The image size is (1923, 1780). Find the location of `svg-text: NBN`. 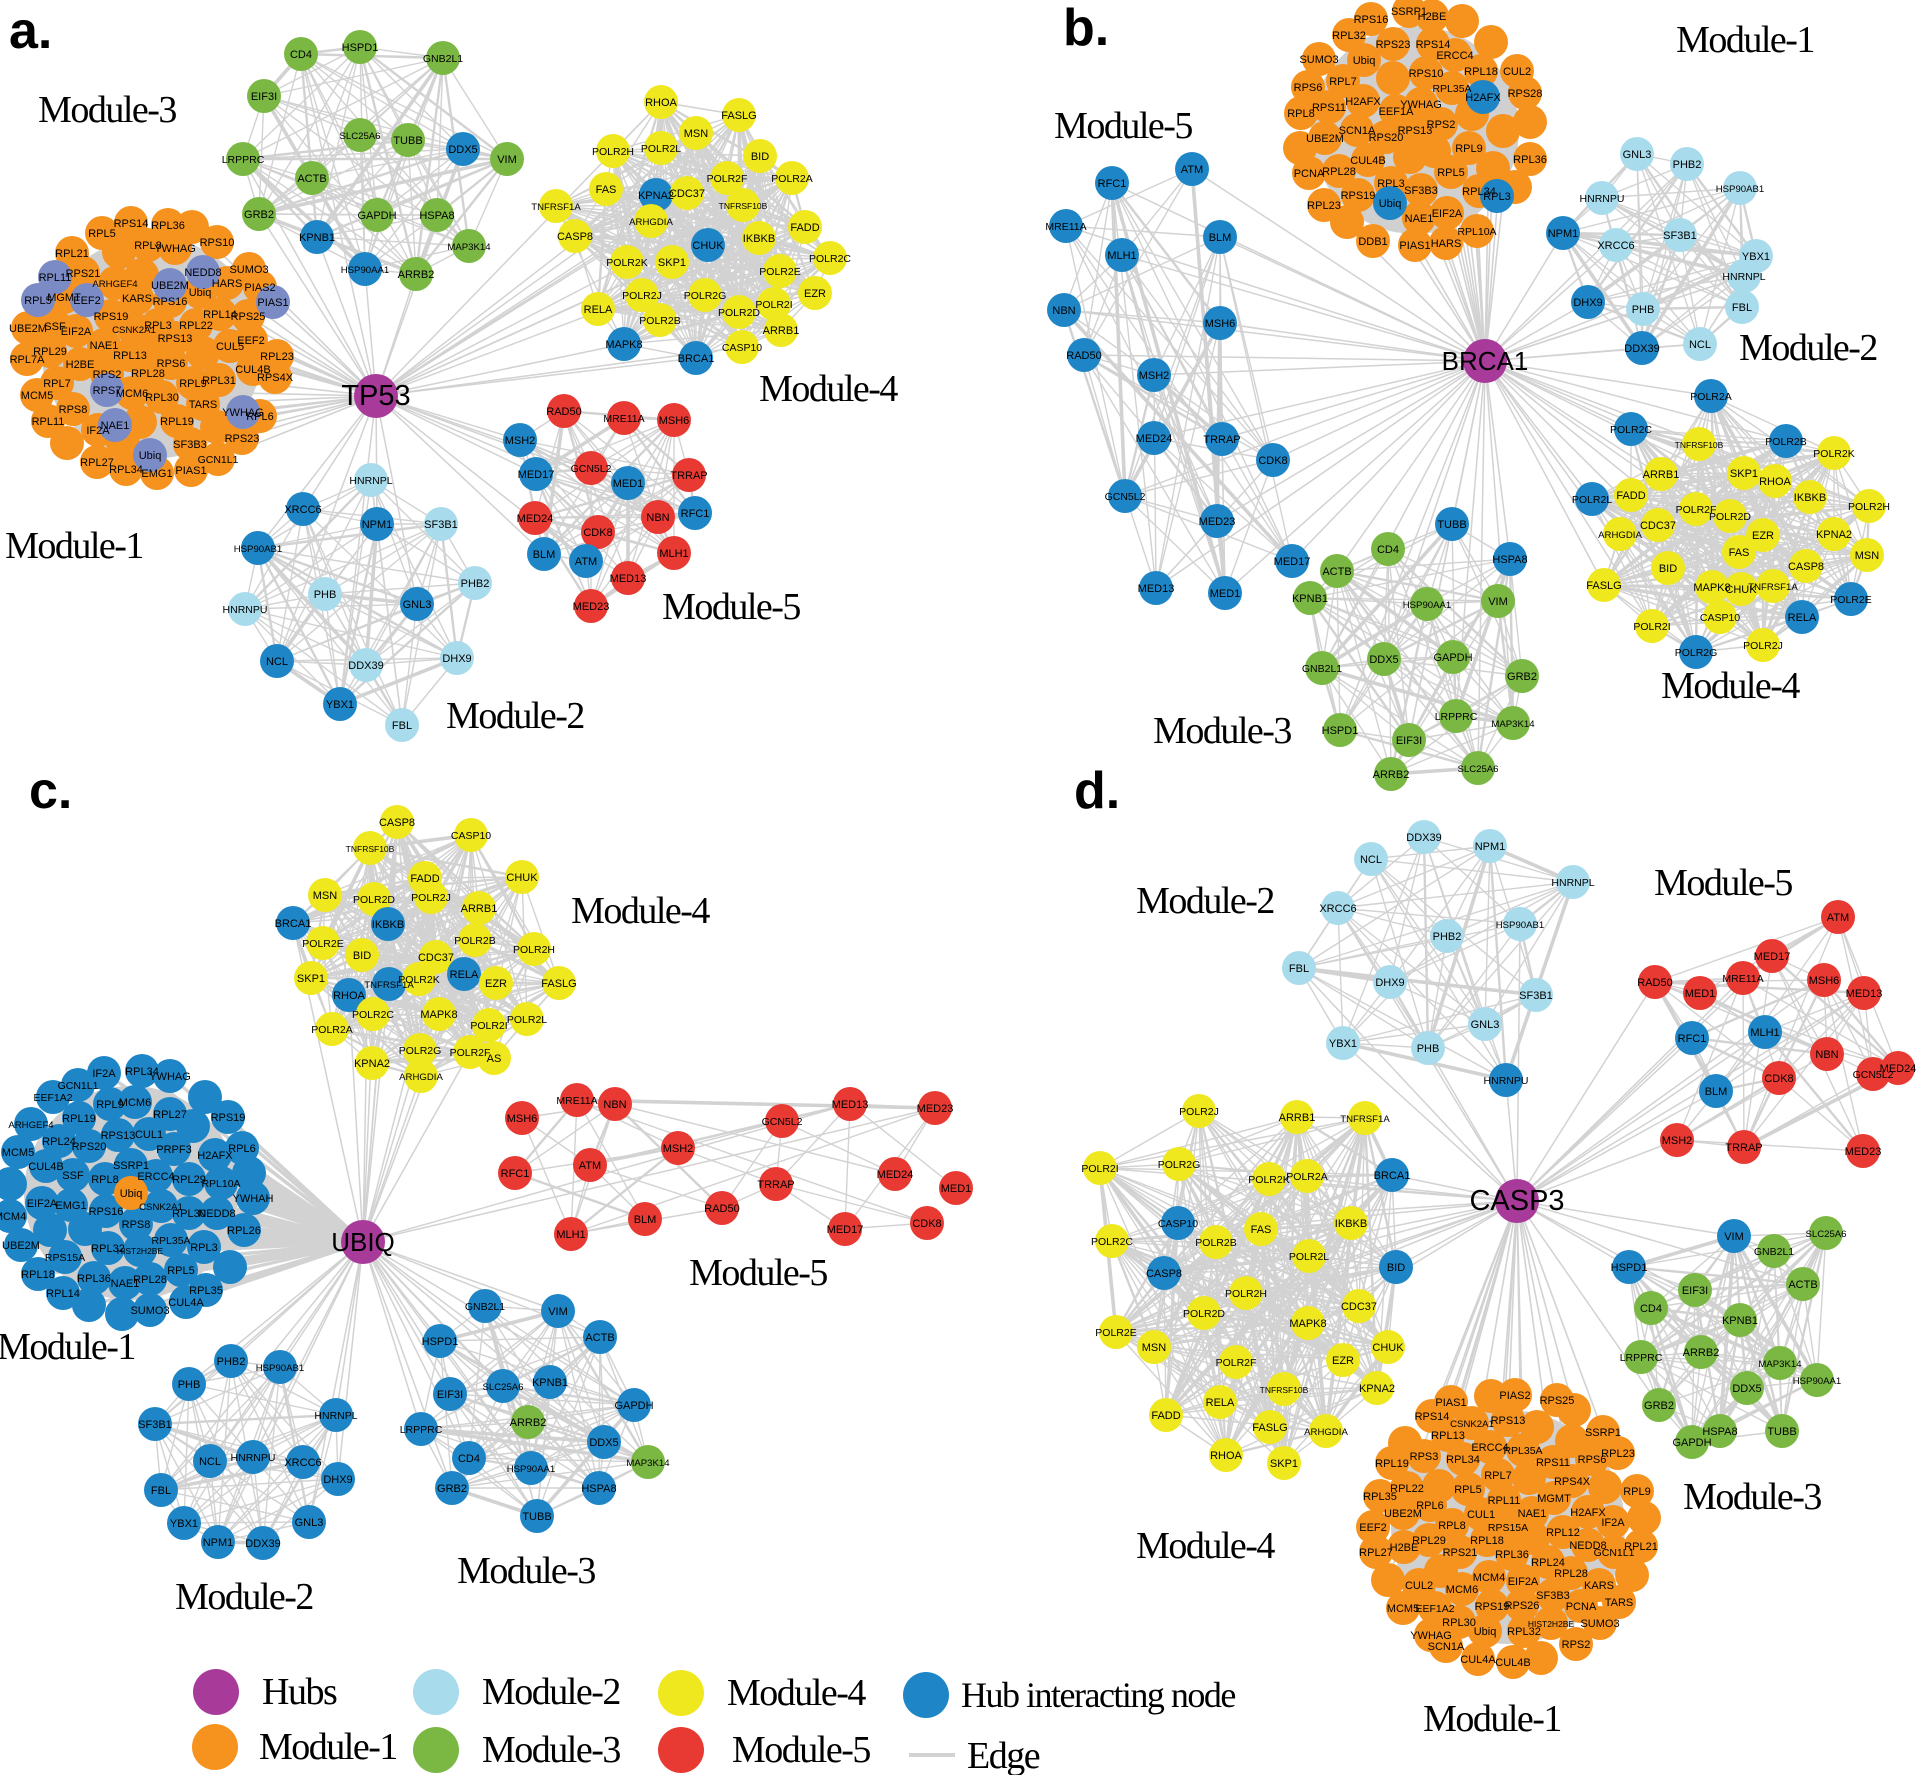

svg-text: NBN is located at coordinates (614, 1105).